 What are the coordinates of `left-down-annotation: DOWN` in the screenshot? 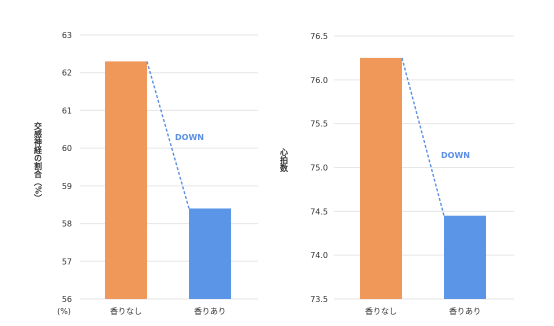 It's located at (189, 137).